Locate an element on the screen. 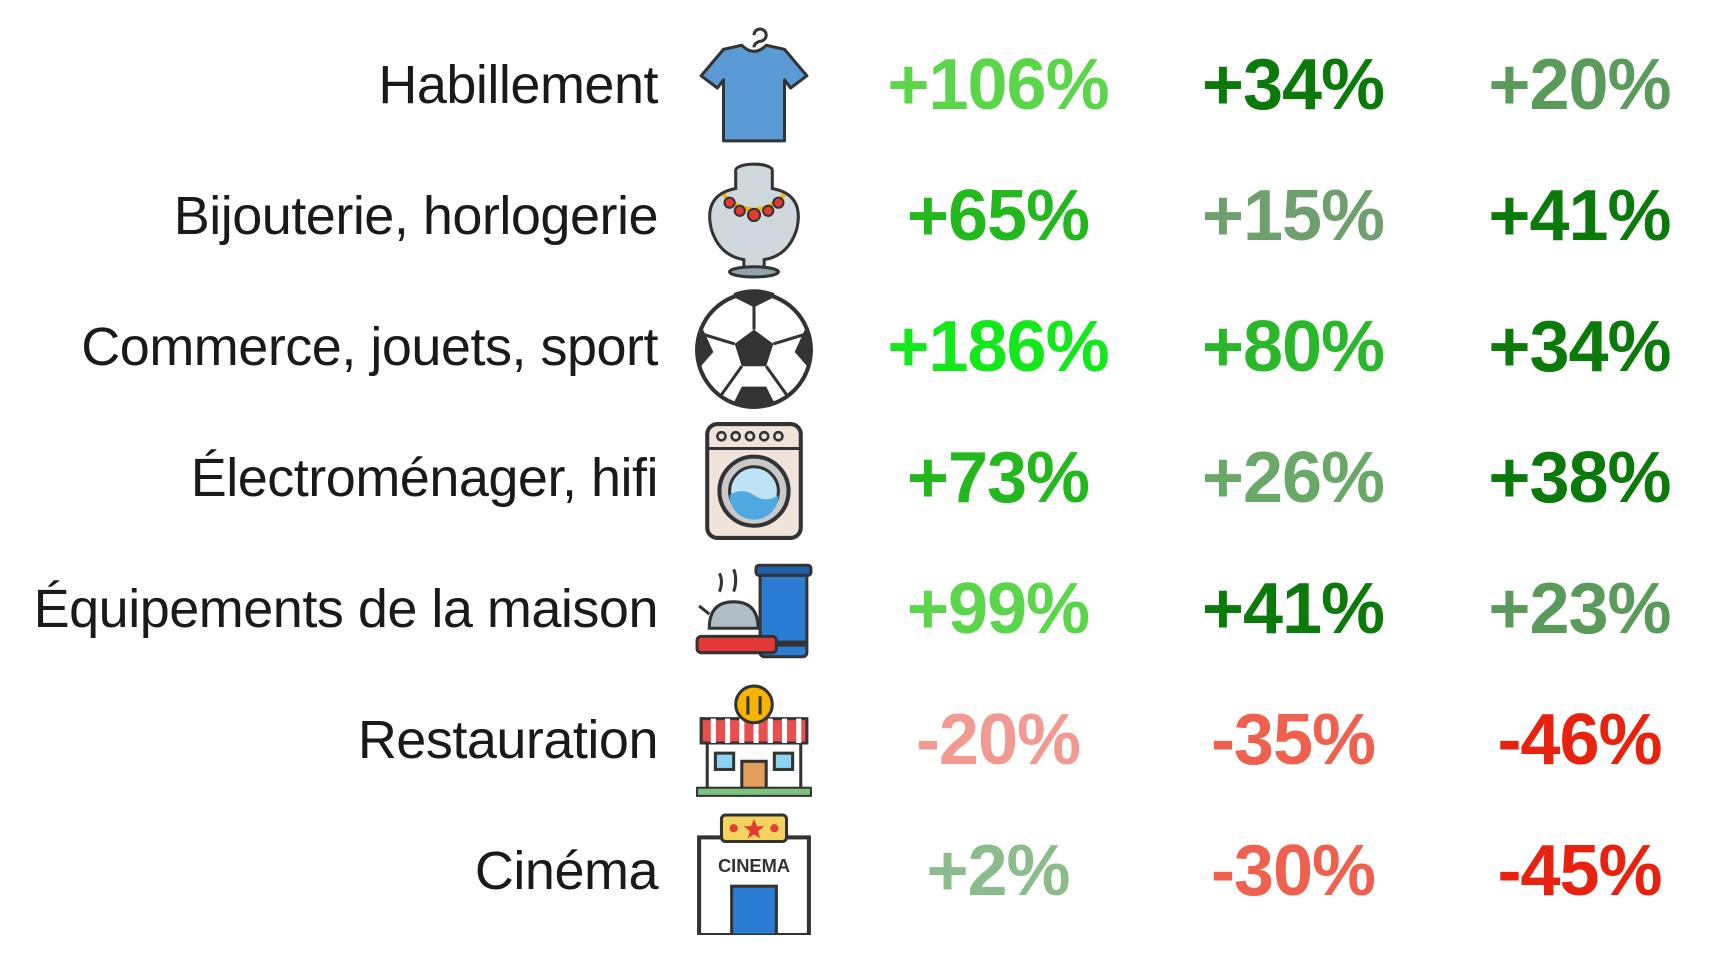  value-cell: +73% is located at coordinates (998, 478).